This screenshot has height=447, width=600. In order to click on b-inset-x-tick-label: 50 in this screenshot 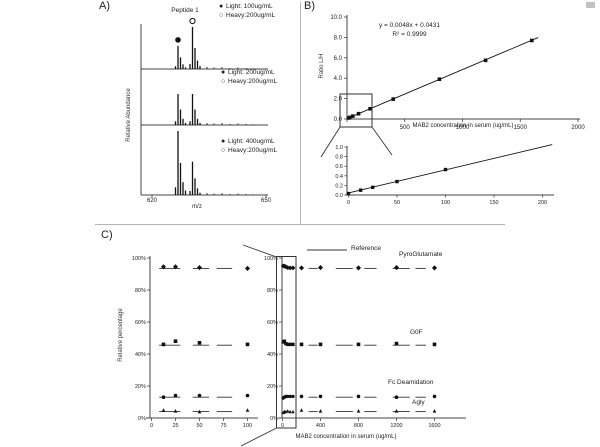, I will do `click(397, 203)`.